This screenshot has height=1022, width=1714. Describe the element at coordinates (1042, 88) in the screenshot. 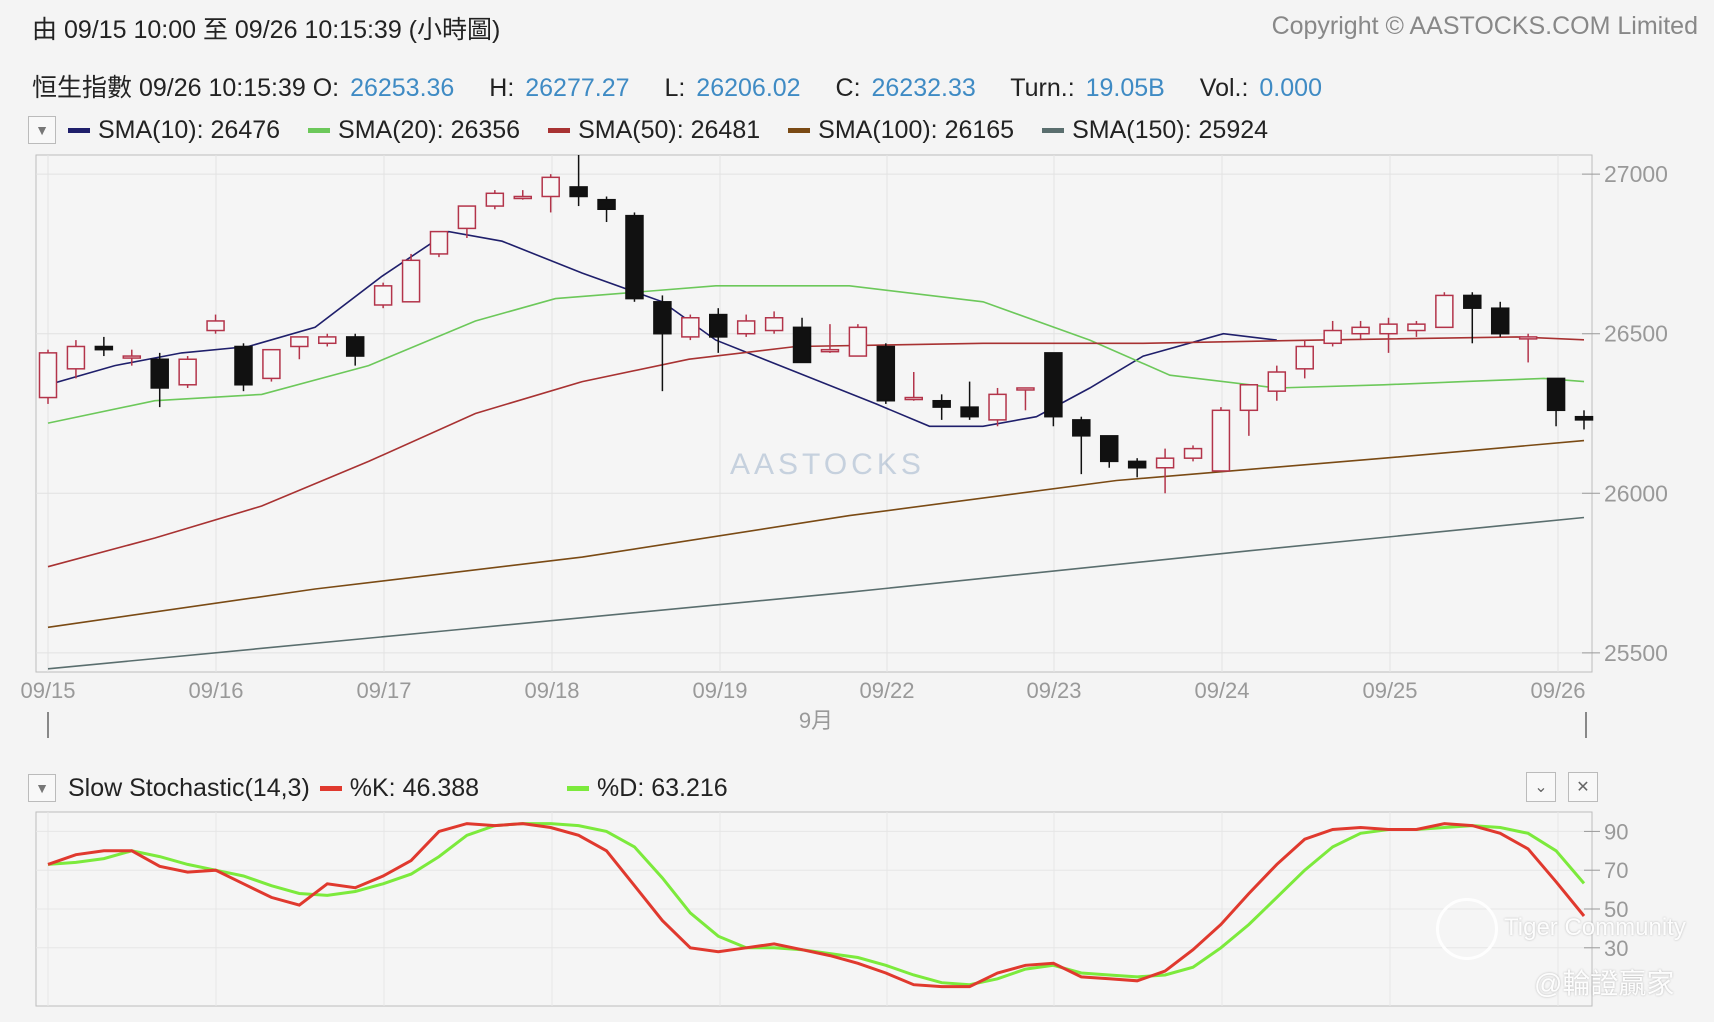

I see `turn-label: Turn.:` at that location.